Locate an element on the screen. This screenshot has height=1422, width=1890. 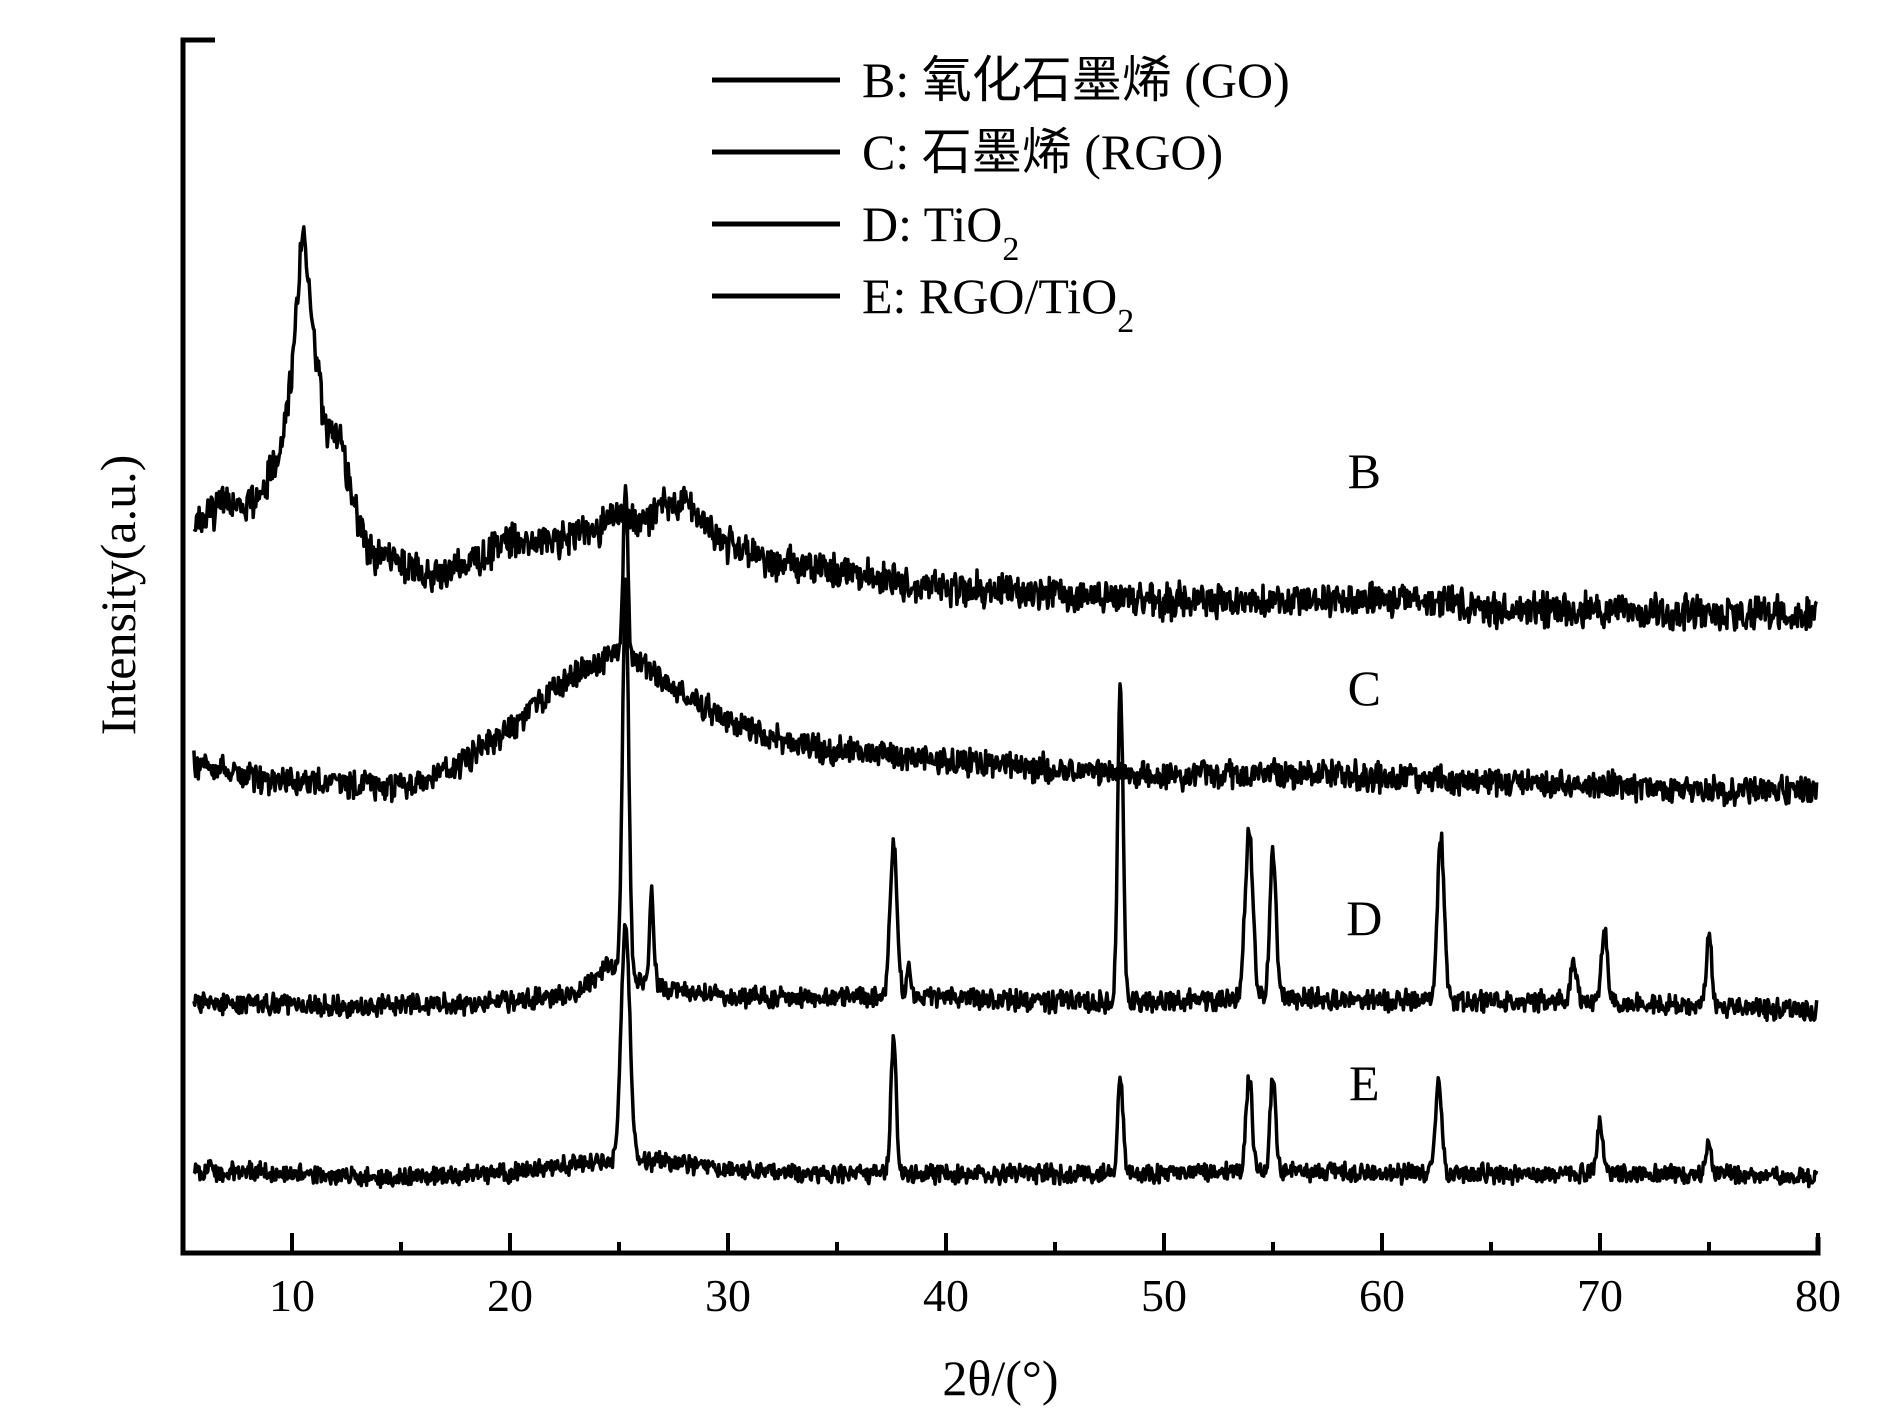
legend-label-B: B: 氧化石墨烯 (GO) is located at coordinates (1076, 80).